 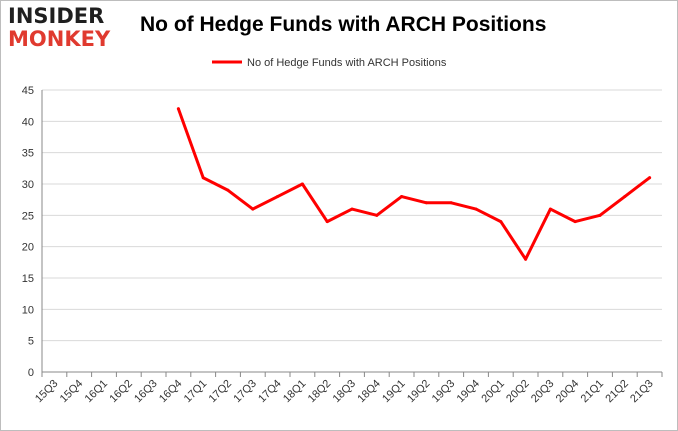 What do you see at coordinates (28, 310) in the screenshot?
I see `y-tick-label: 10` at bounding box center [28, 310].